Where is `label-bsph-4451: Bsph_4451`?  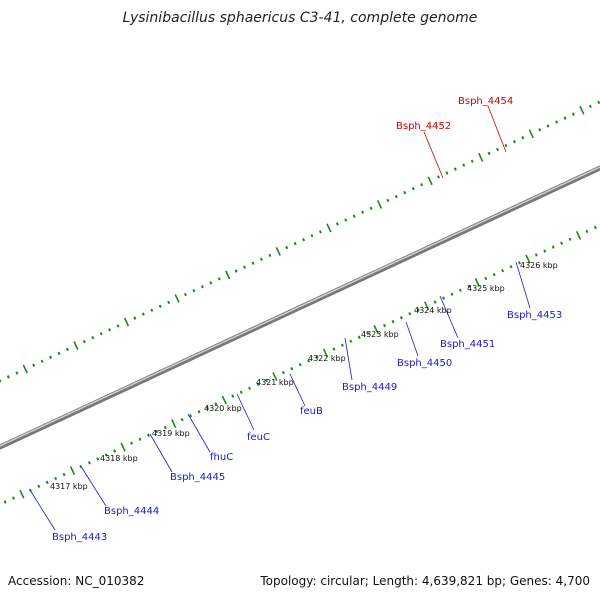
label-bsph-4451: Bsph_4451 is located at coordinates (467, 344).